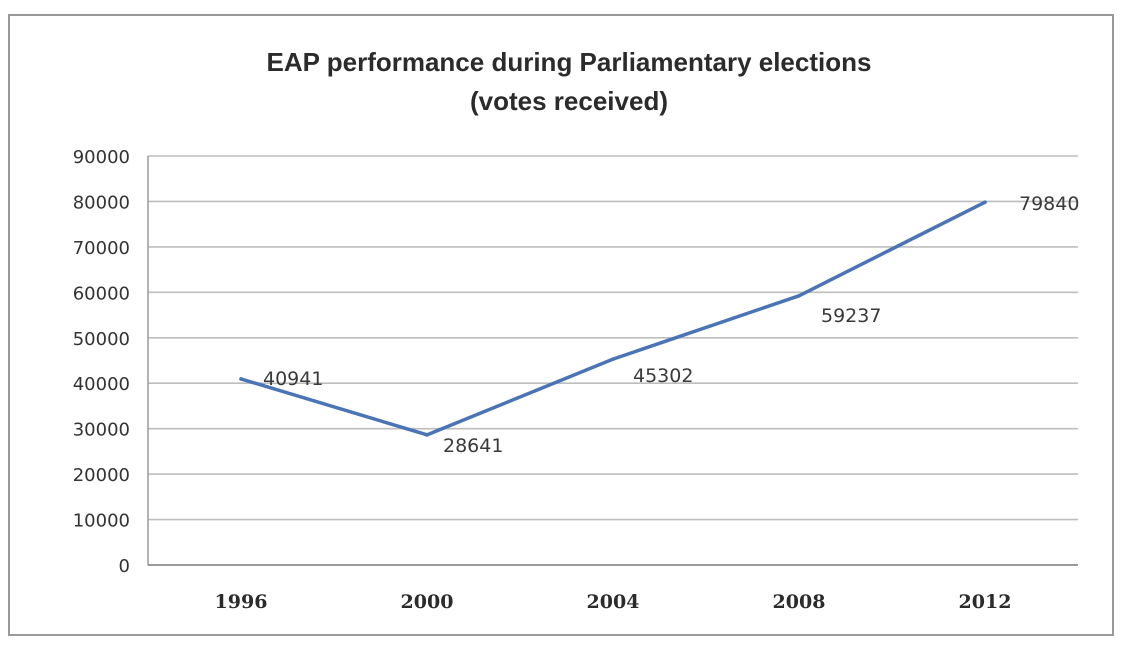 The width and height of the screenshot is (1138, 647). Describe the element at coordinates (101, 293) in the screenshot. I see `y-tick-label: 60000` at that location.